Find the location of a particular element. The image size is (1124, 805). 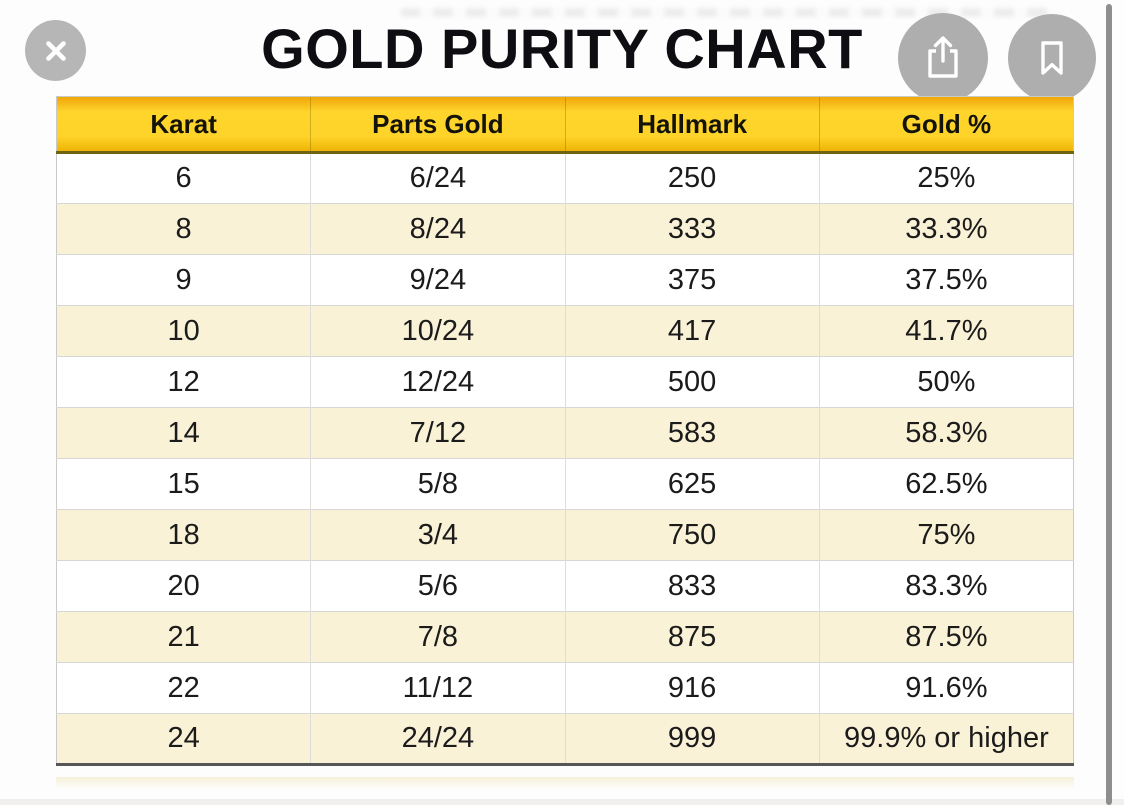

bookmark-icon is located at coordinates (1052, 58).